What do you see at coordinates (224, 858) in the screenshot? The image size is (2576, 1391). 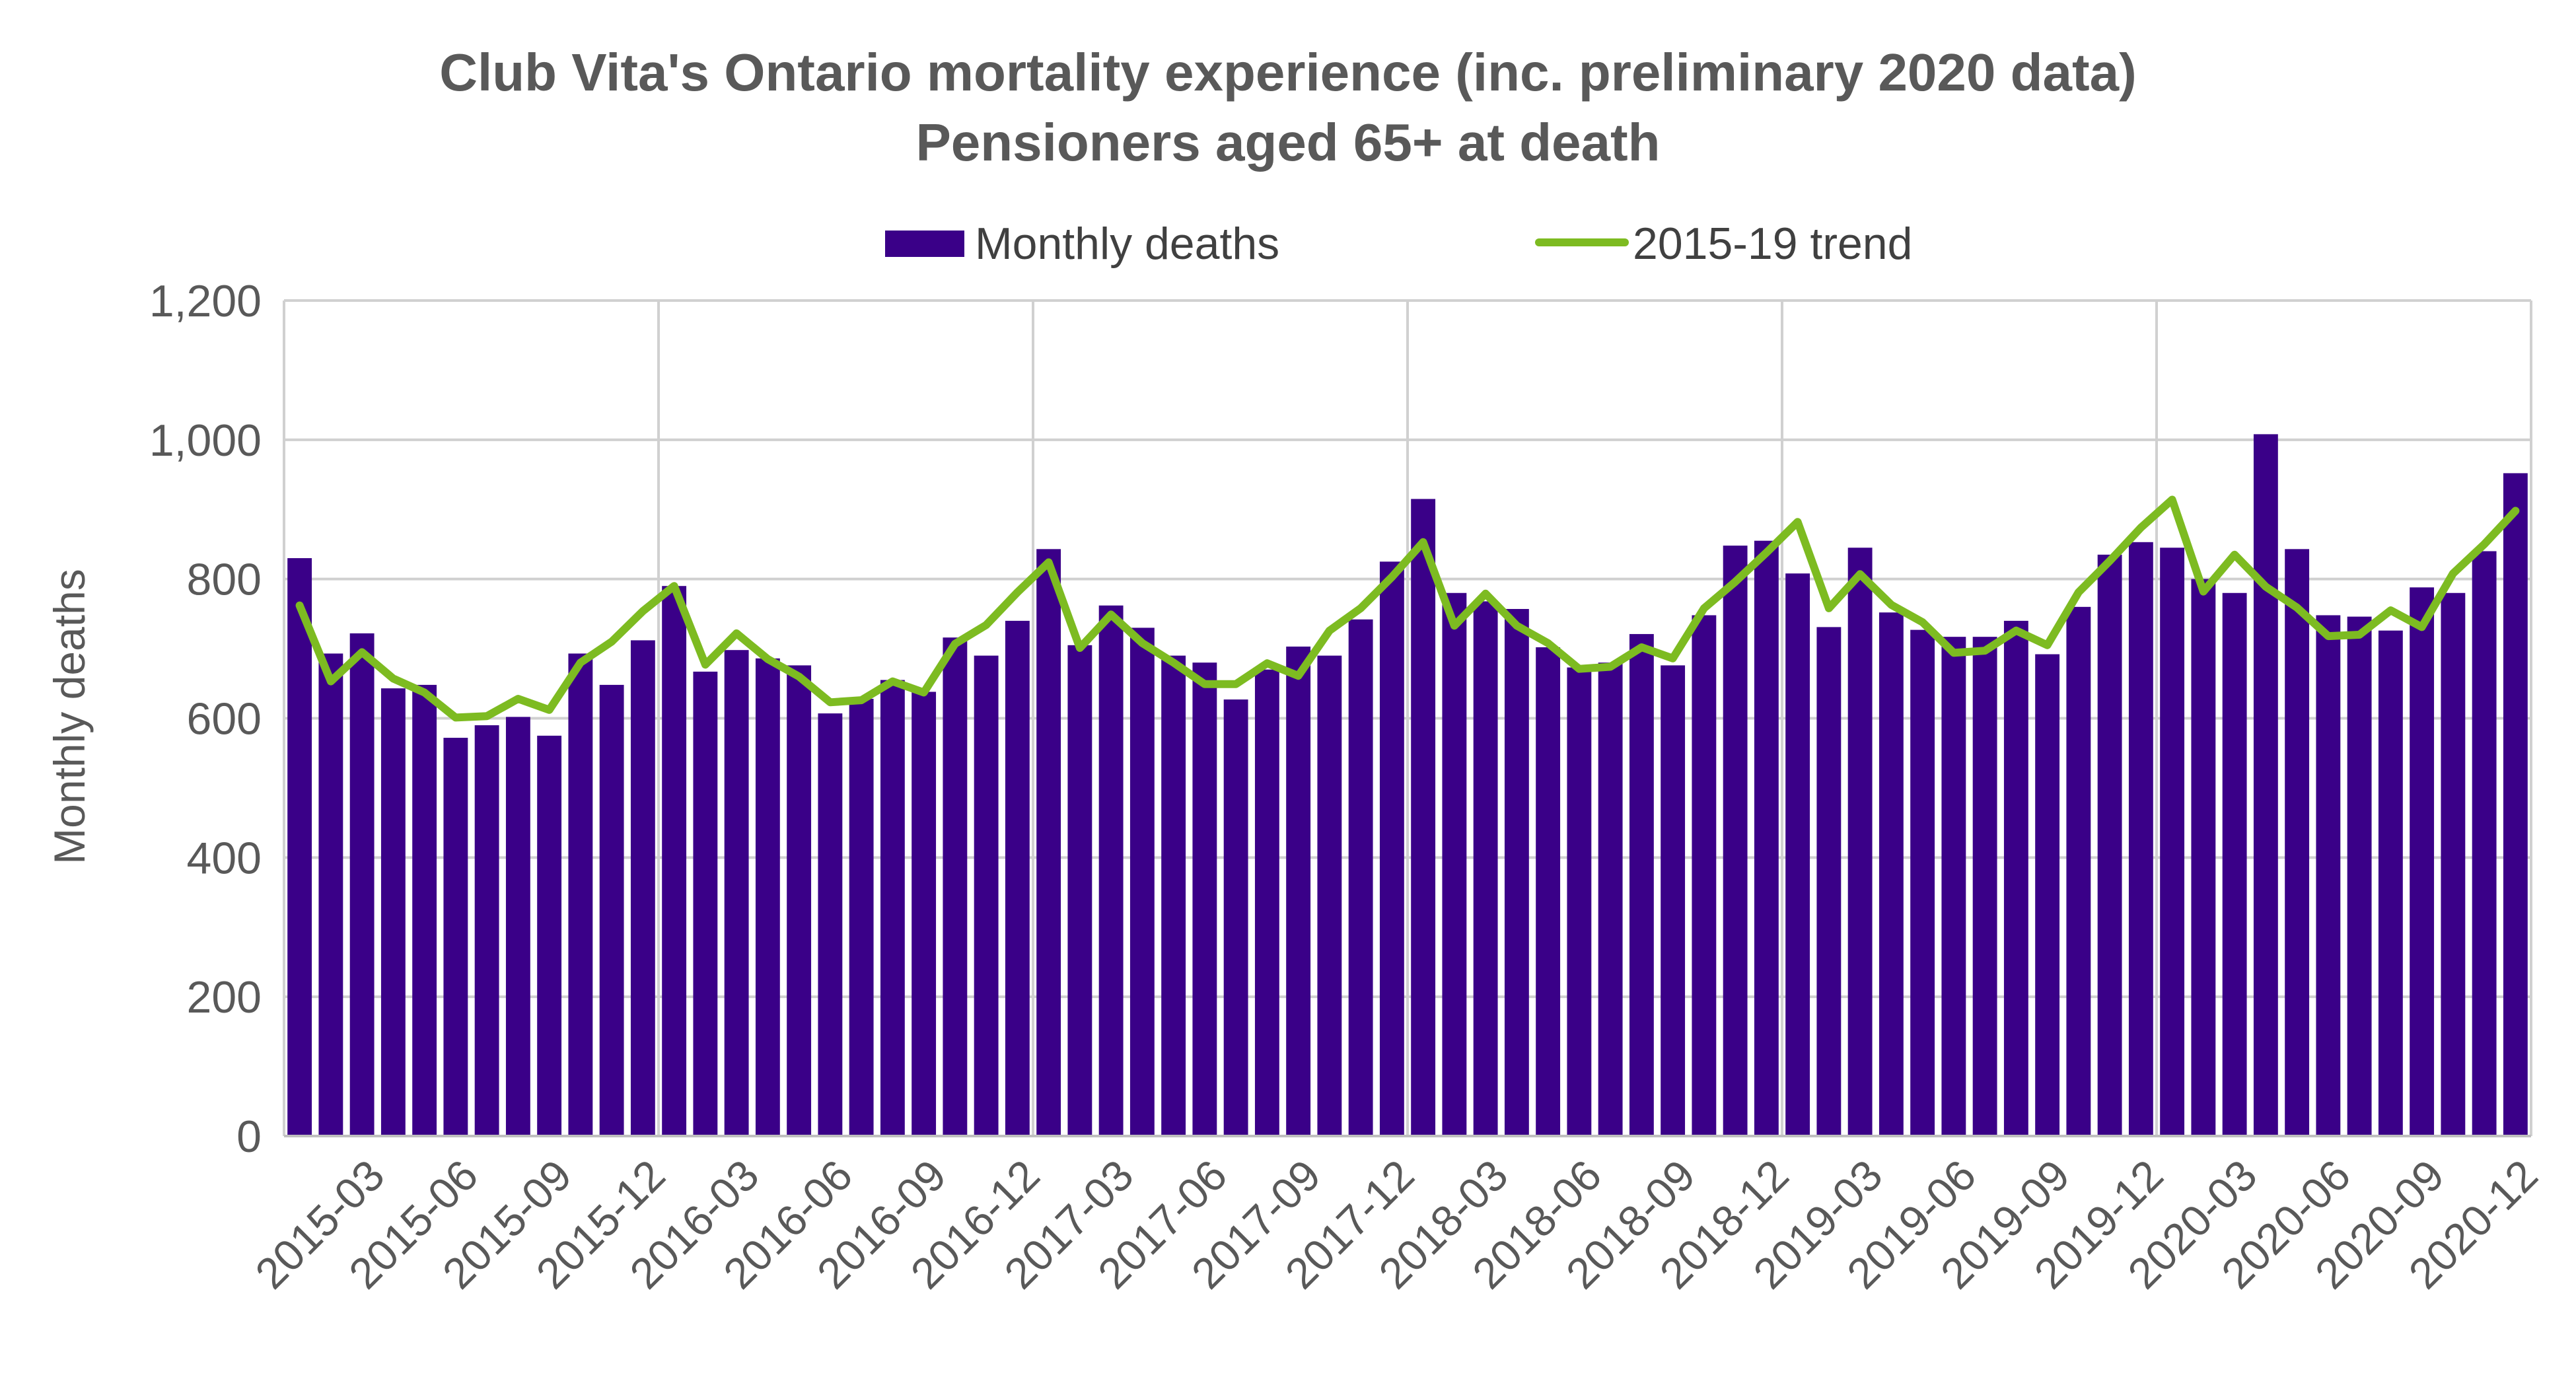 I see `y-tick-label: 400` at bounding box center [224, 858].